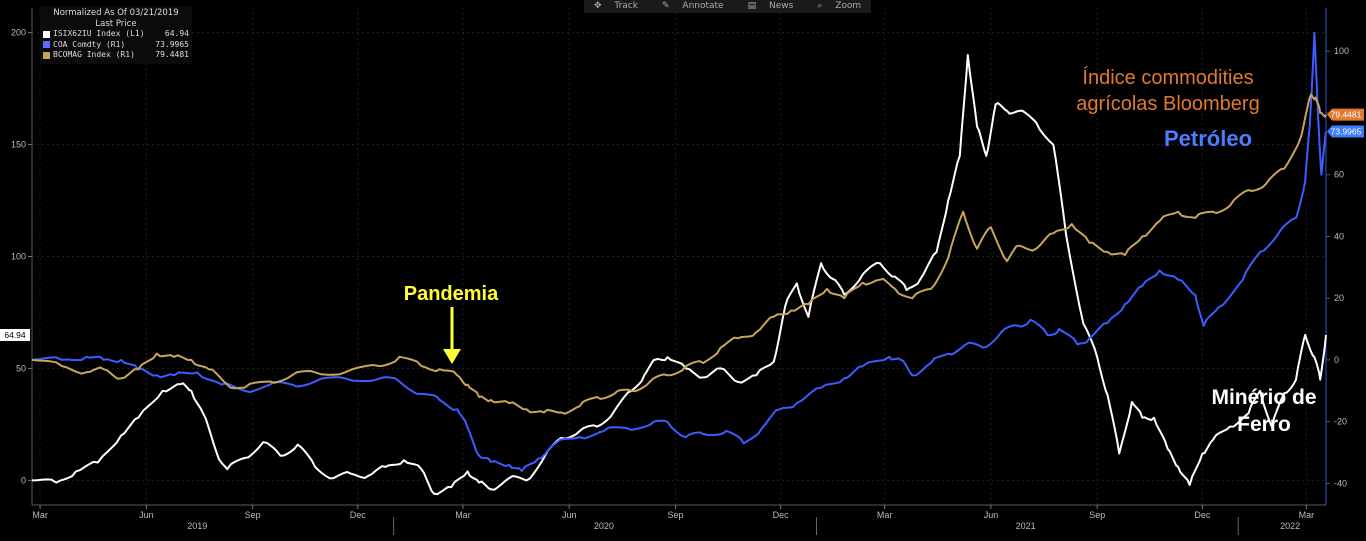  I want to click on annotate-button: ✎ Annotate, so click(693, 6).